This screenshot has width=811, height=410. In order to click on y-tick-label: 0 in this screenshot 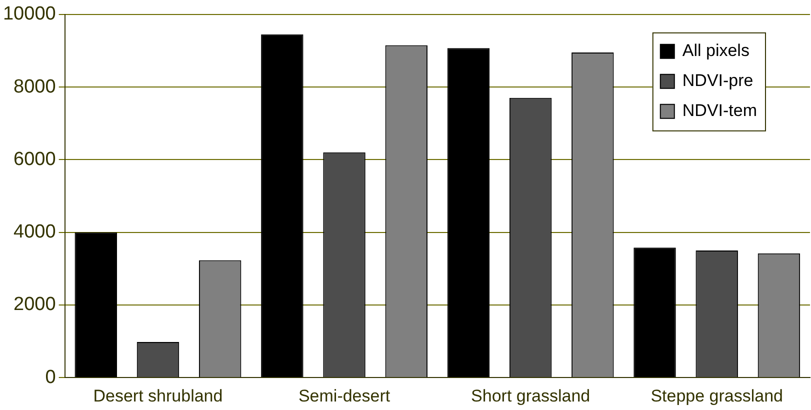, I will do `click(50, 377)`.